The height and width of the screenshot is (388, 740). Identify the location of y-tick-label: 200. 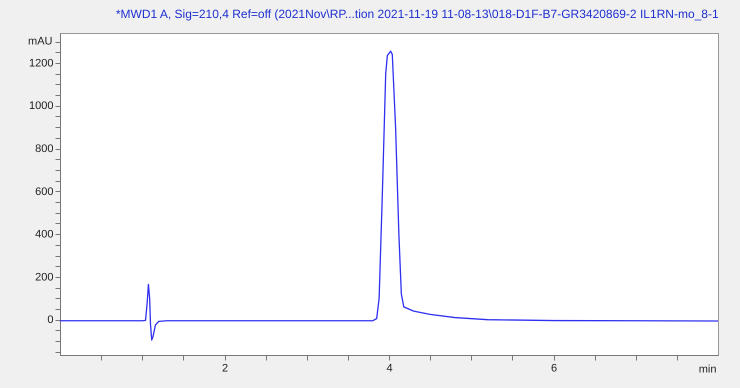
(44, 277).